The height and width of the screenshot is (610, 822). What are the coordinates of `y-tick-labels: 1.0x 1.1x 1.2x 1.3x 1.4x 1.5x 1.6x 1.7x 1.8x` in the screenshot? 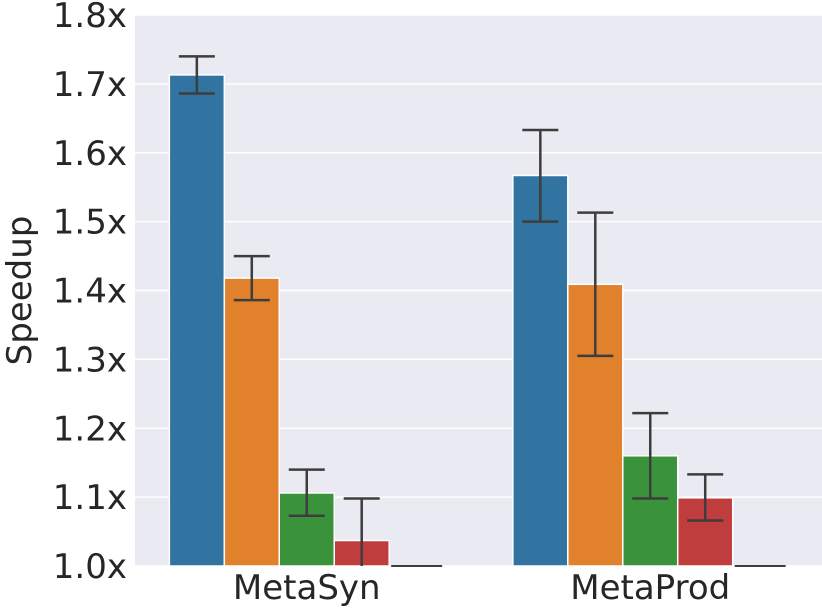 It's located at (90, 293).